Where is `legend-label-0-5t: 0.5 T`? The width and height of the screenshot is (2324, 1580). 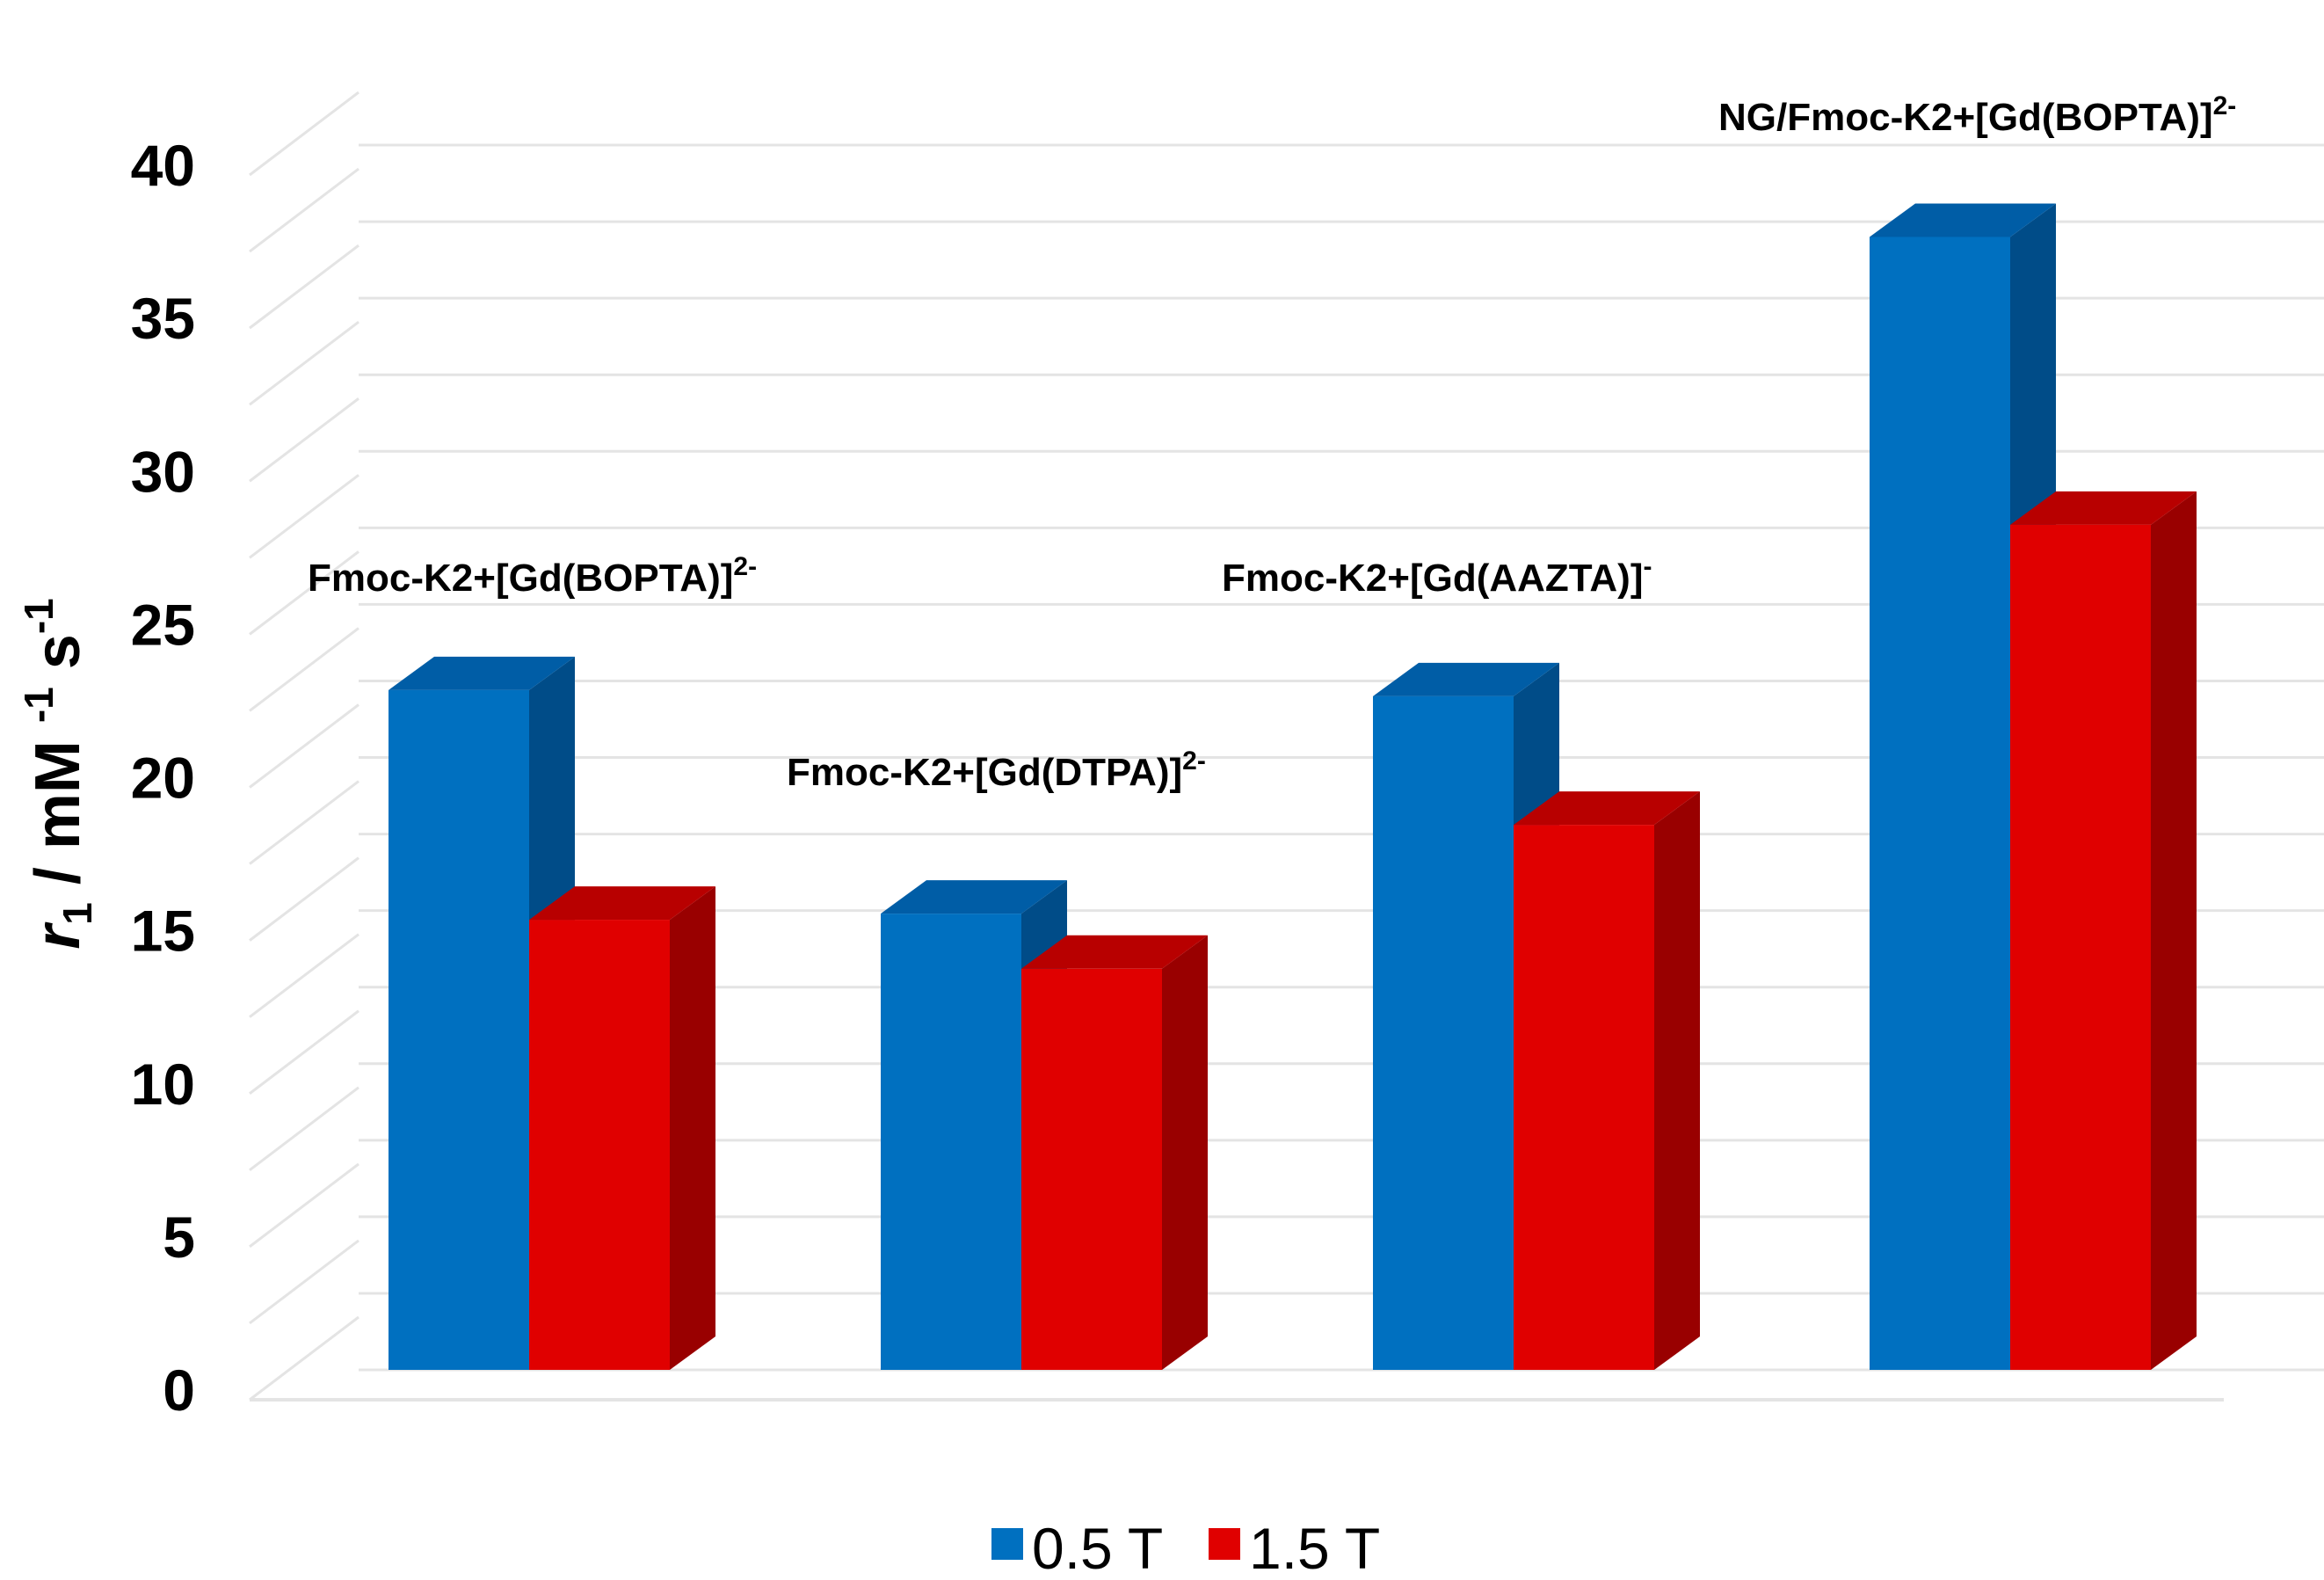
legend-label-0-5t: 0.5 T is located at coordinates (1097, 1548).